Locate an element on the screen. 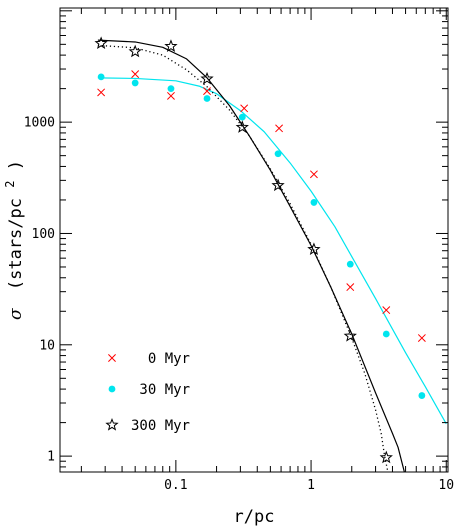 The width and height of the screenshot is (458, 528). y-axis-label: σ (stars/pc 2 ) is located at coordinates (13, 240).